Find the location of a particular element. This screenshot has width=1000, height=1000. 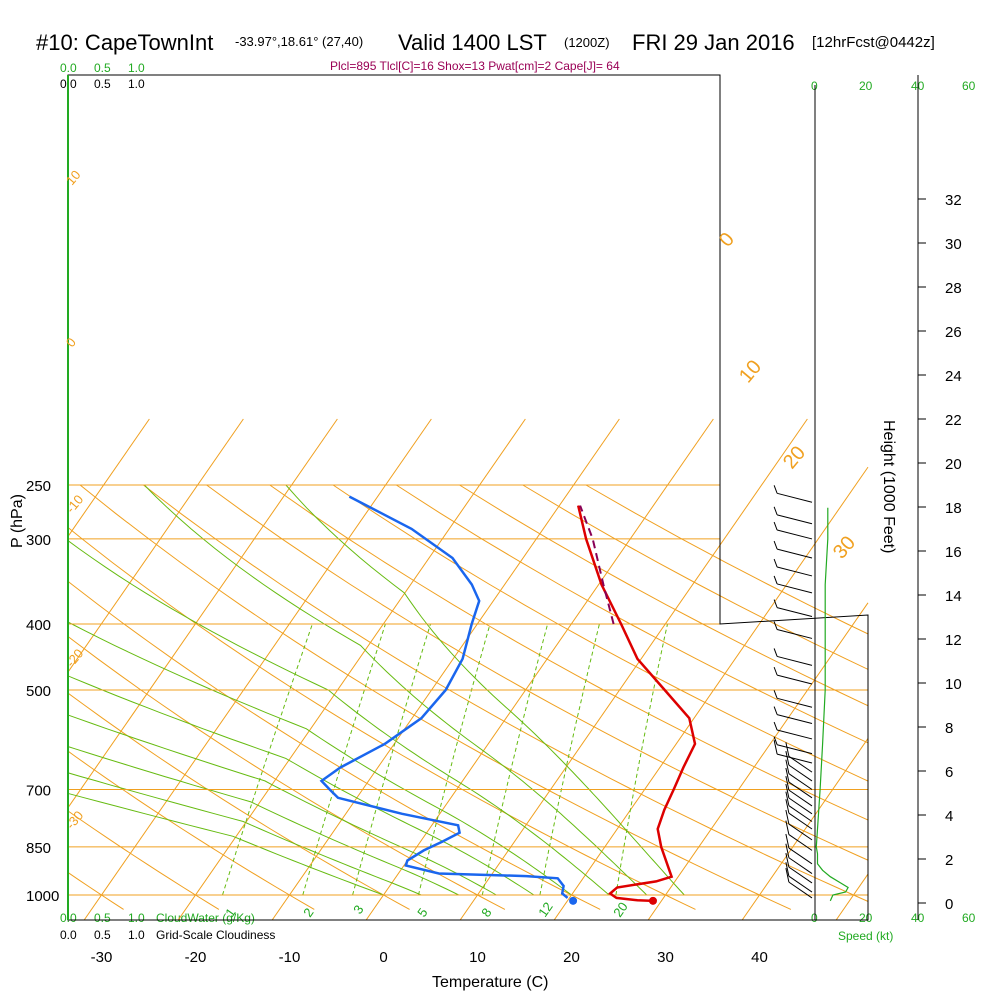

cloudwater-top-0: 0.0 is located at coordinates (68, 68).